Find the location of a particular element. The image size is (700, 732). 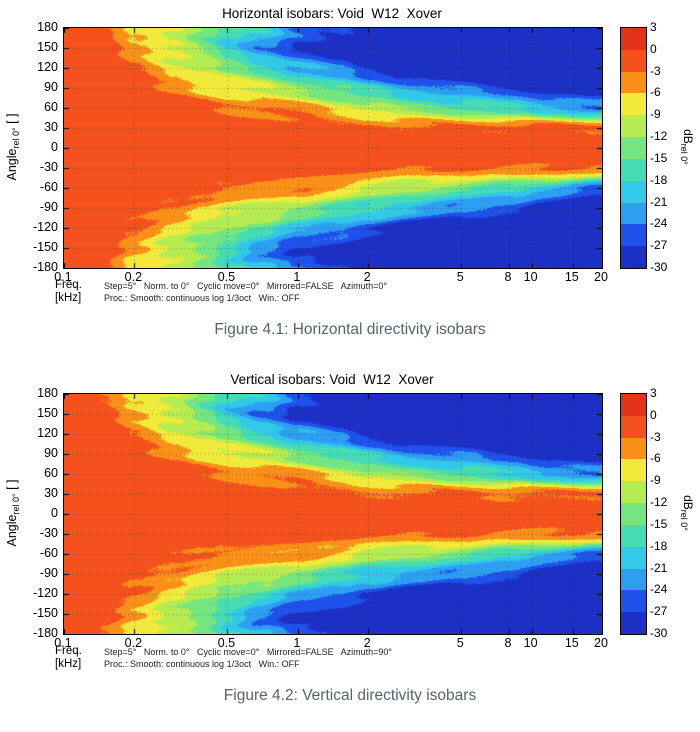

y-tick-label: -120 is located at coordinates (45, 593).